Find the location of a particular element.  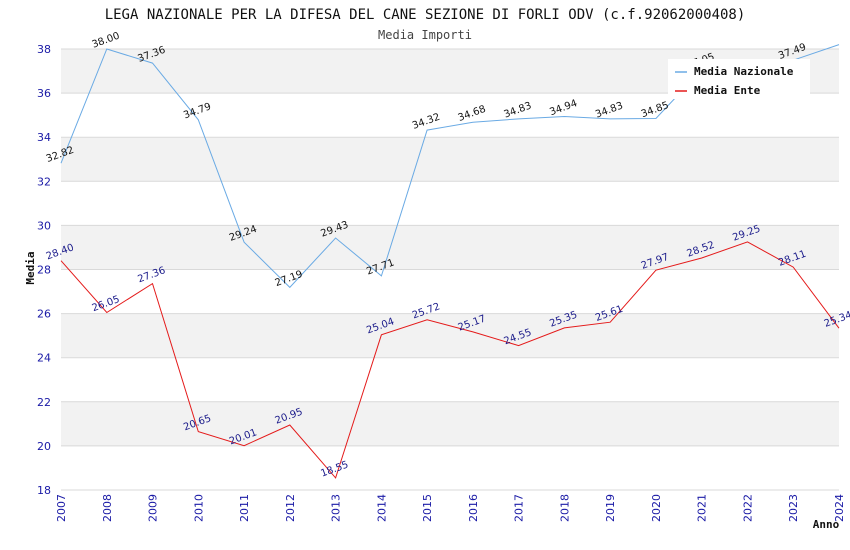

x-axis-label: Anno is located at coordinates (826, 524).